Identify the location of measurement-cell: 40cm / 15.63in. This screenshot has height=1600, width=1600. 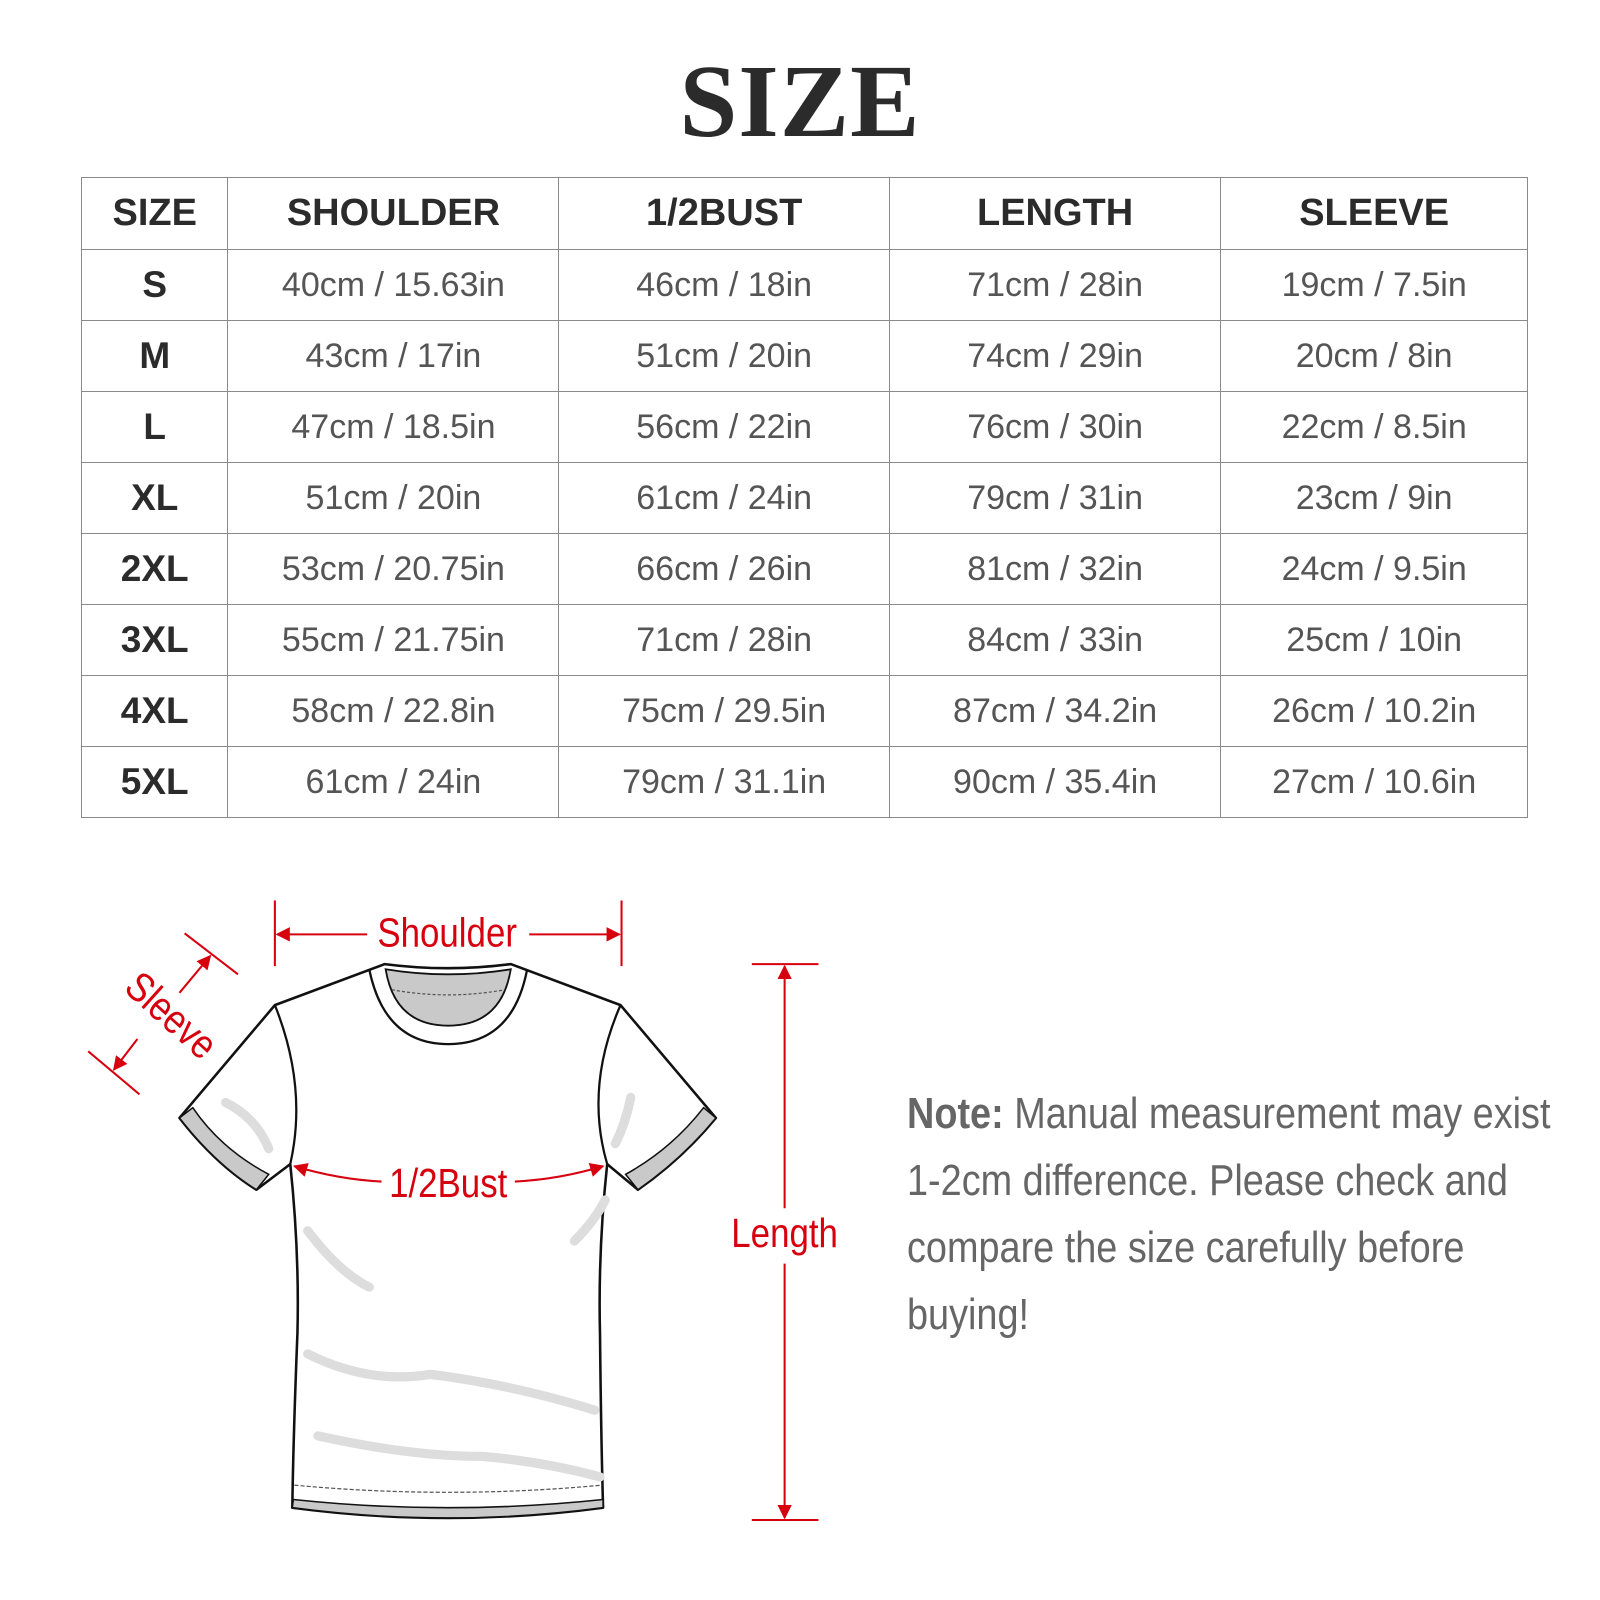
(393, 285).